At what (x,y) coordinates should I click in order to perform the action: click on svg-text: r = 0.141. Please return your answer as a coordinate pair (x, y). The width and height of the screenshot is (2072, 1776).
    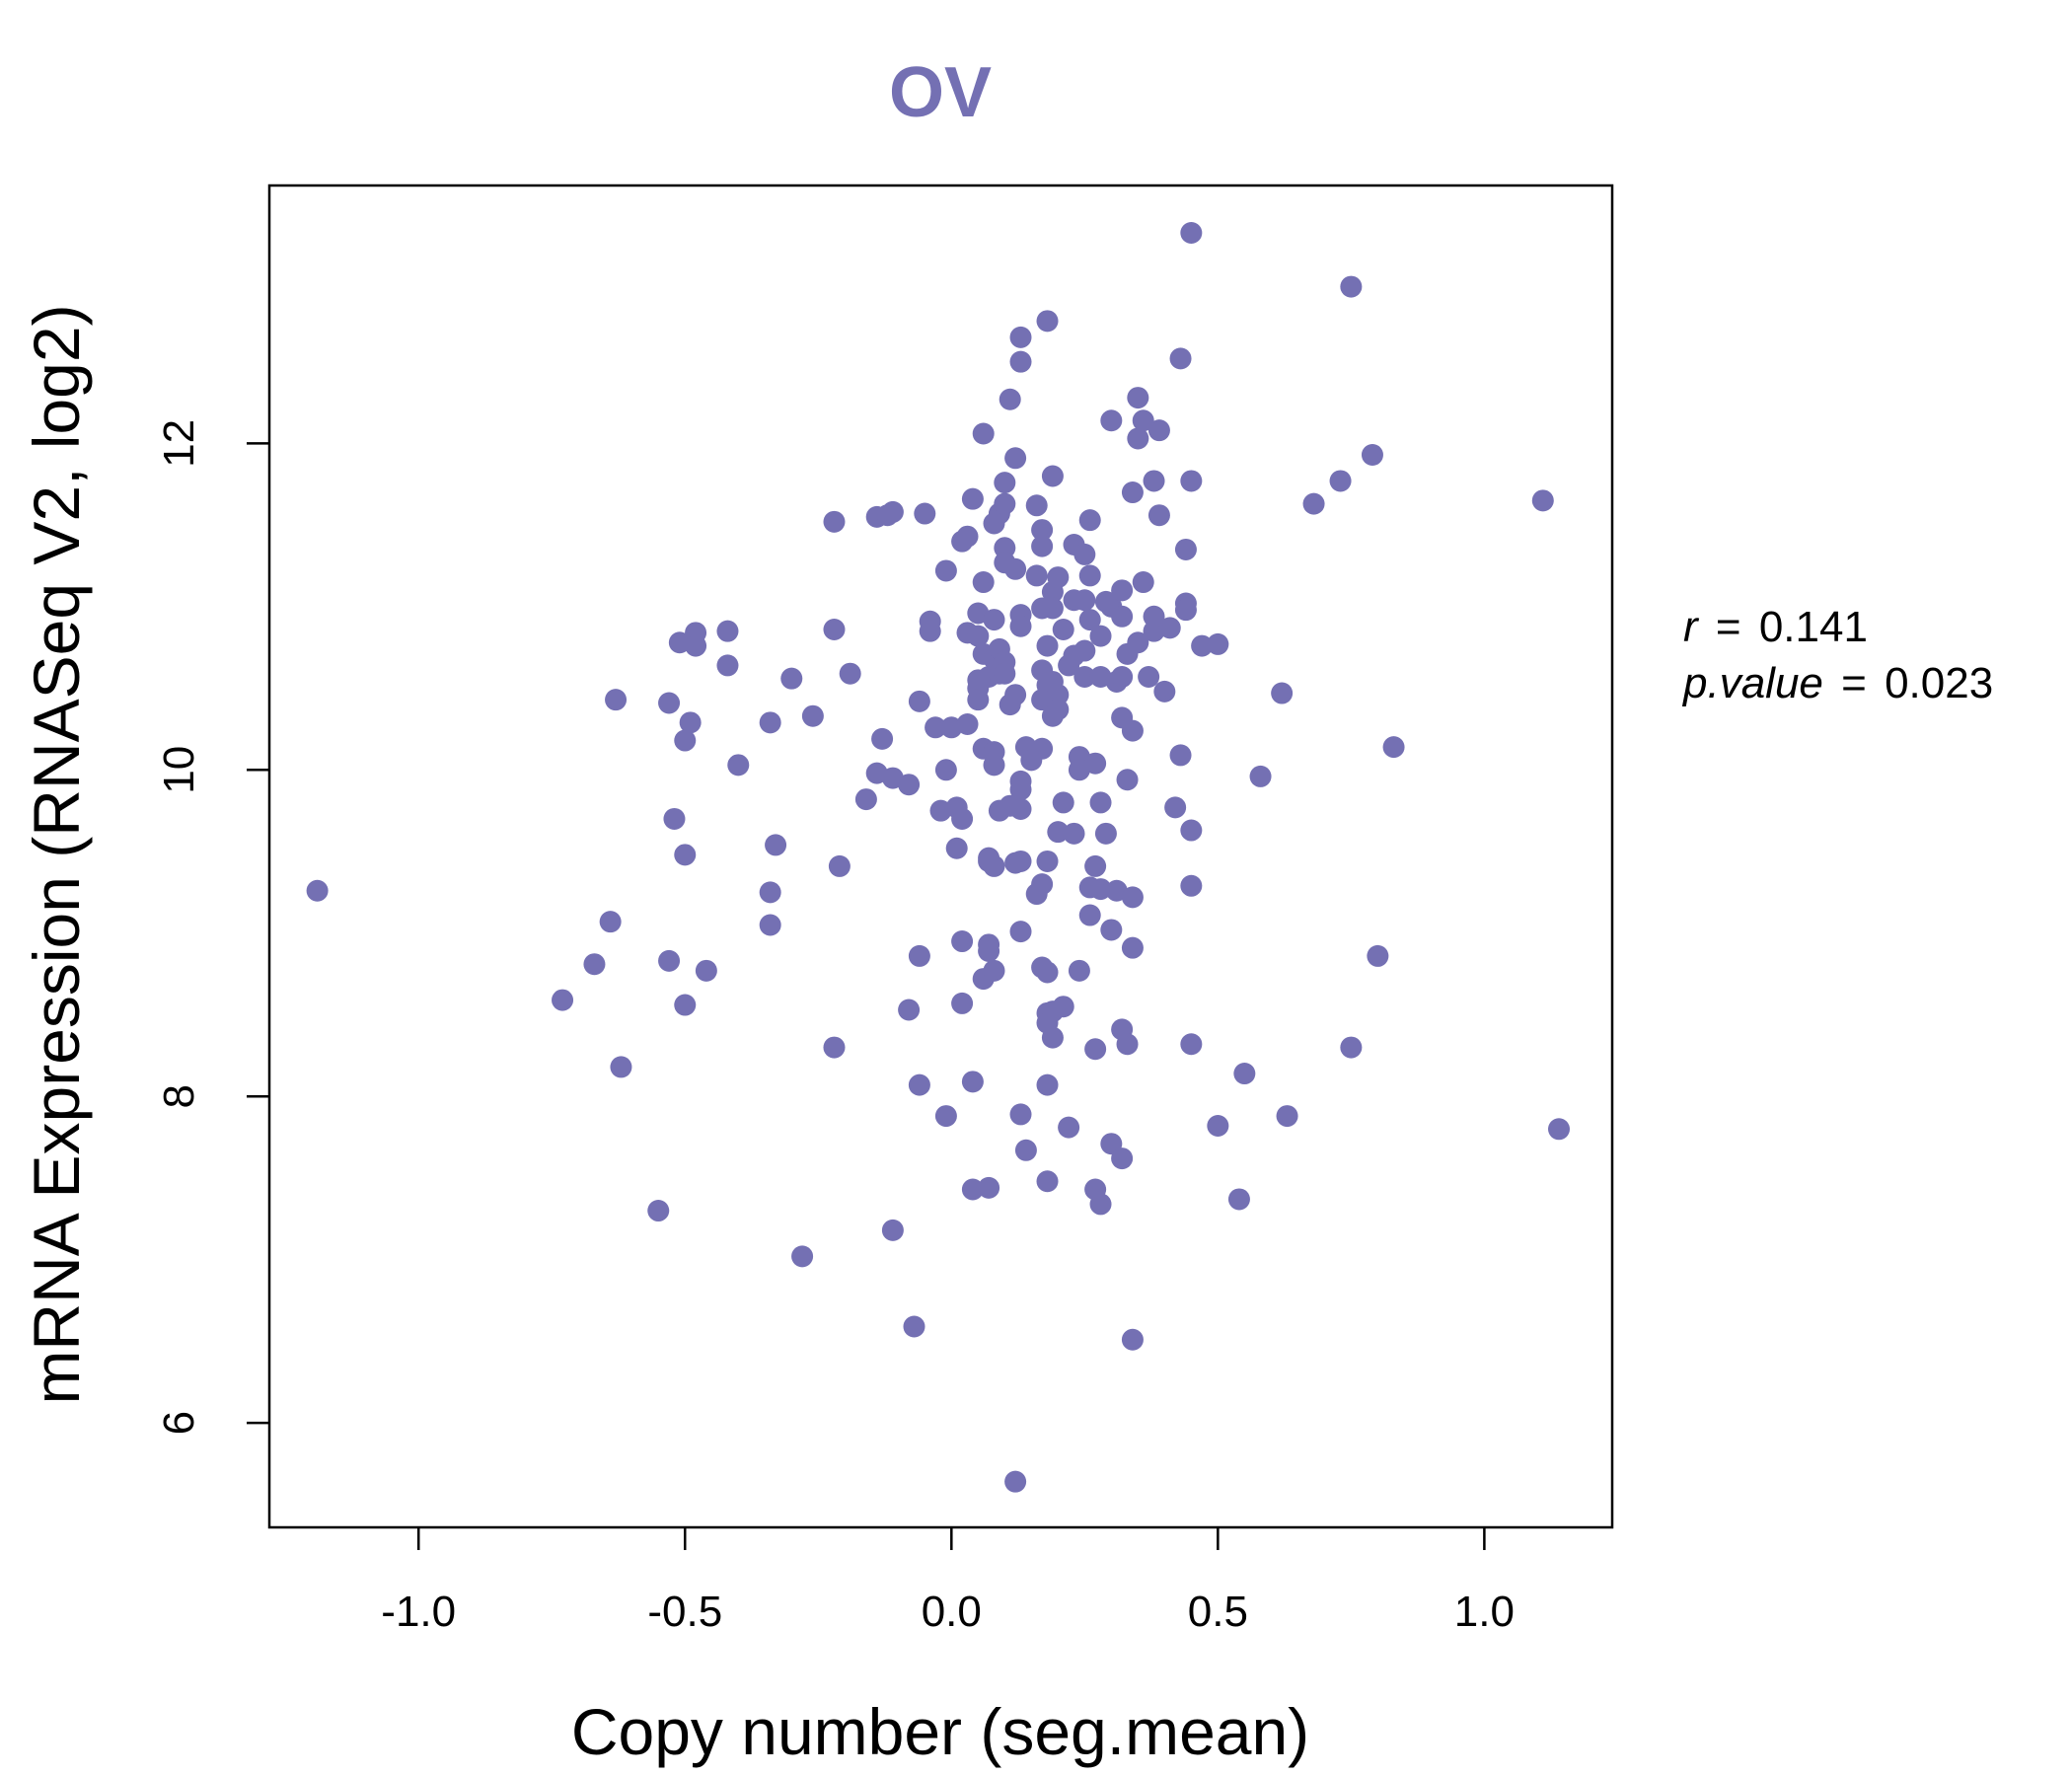
    Looking at the image, I should click on (1776, 627).